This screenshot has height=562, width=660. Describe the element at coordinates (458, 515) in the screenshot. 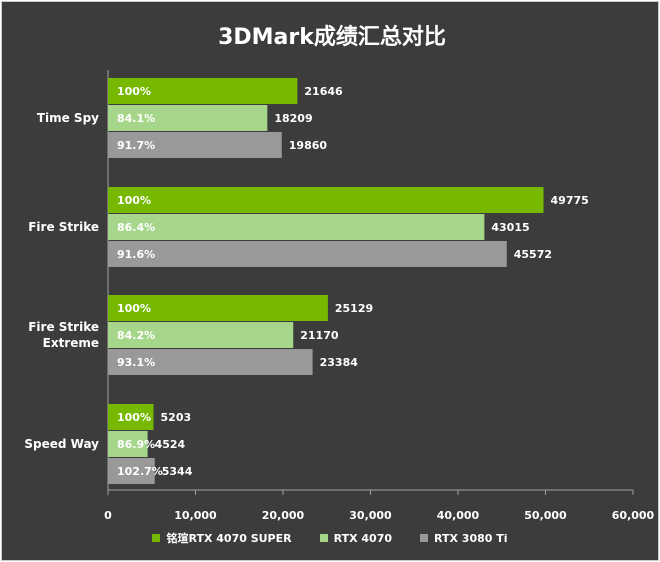

I see `x-tick-label: 40,000` at that location.